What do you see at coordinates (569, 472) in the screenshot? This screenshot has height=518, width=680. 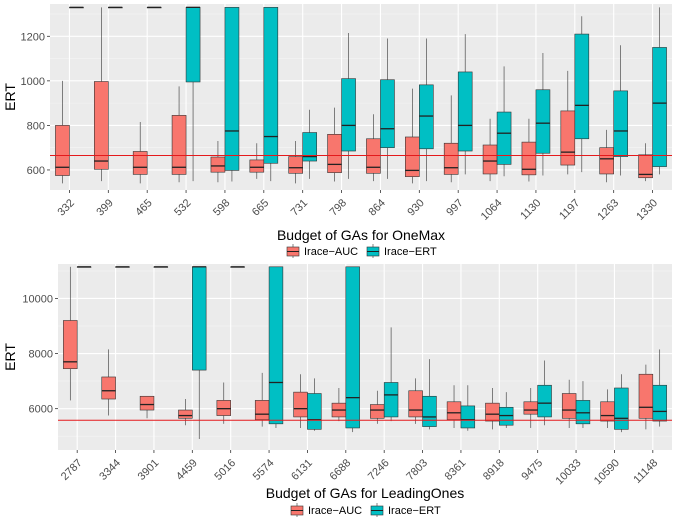 I see `x-tick-label: 10033` at bounding box center [569, 472].